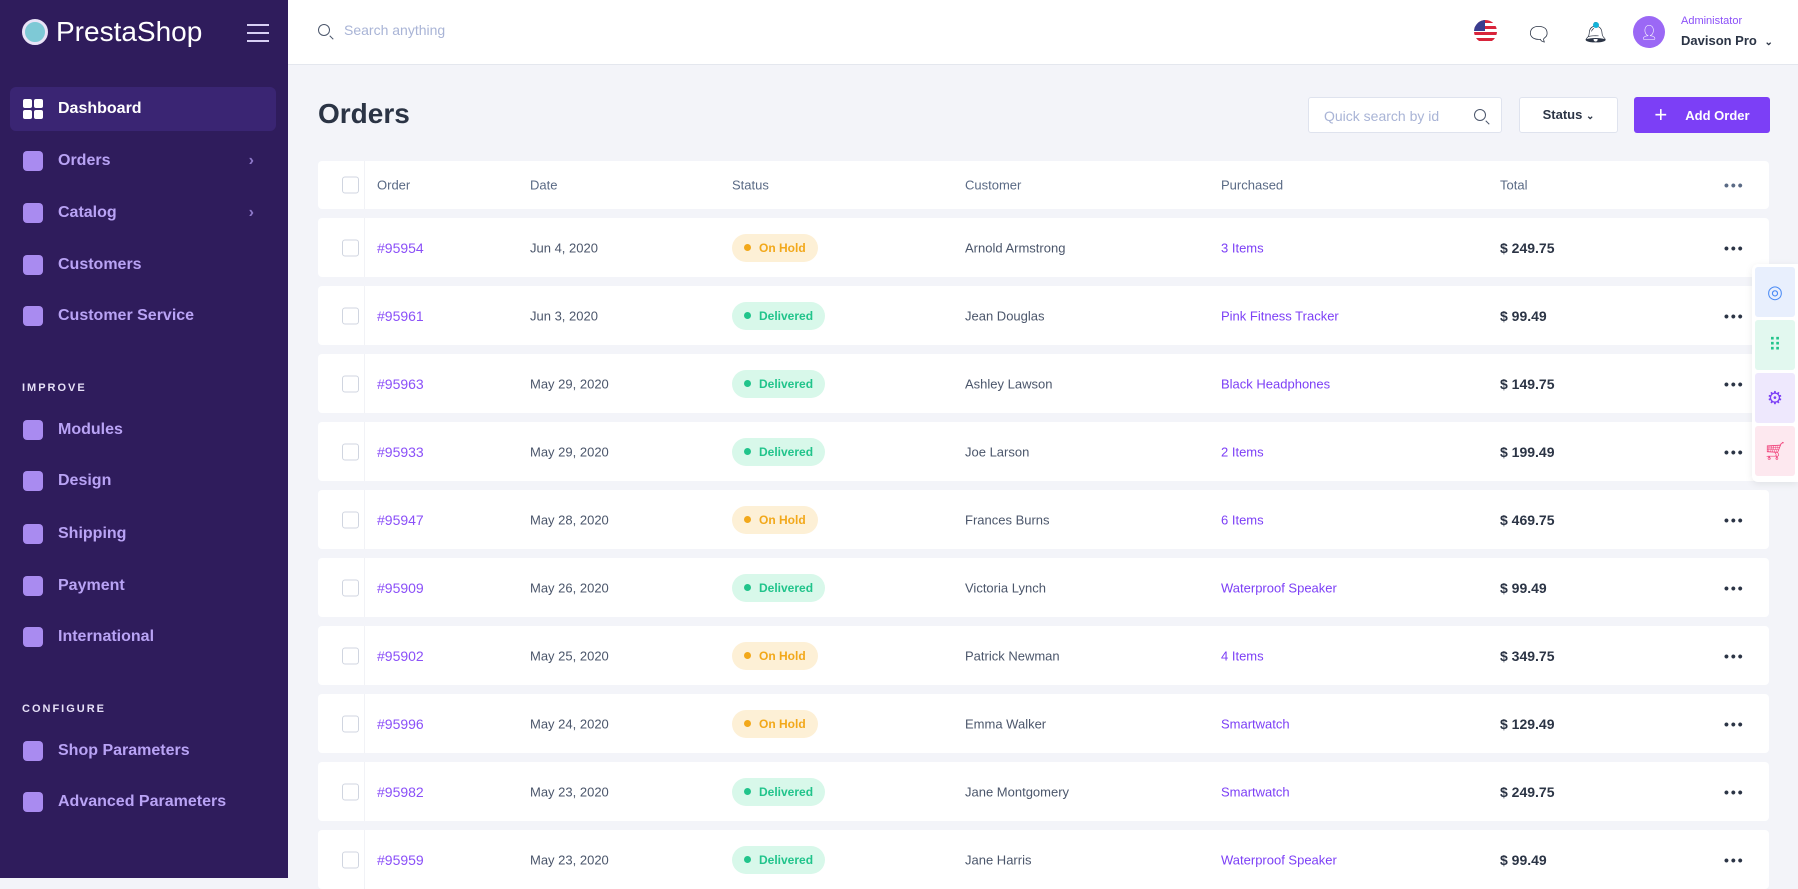 This screenshot has width=1798, height=889. Describe the element at coordinates (1242, 247) in the screenshot. I see `purchased-link: 3 Items` at that location.